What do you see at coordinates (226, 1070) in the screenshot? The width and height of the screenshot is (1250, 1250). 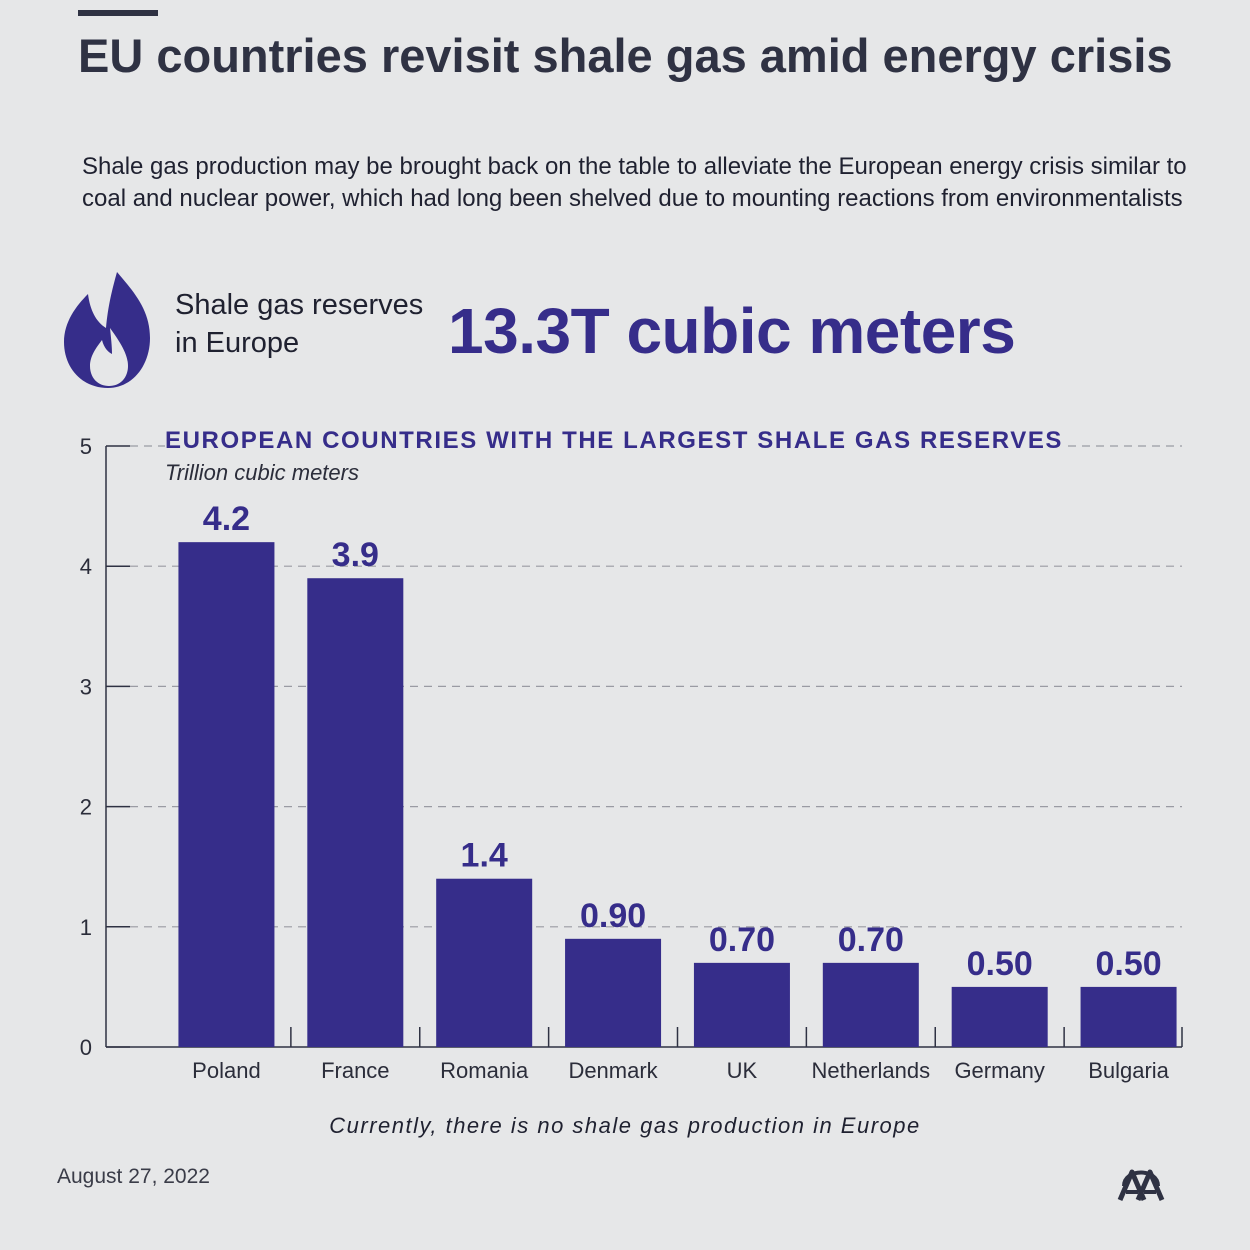 I see `x-tick-label: Poland` at bounding box center [226, 1070].